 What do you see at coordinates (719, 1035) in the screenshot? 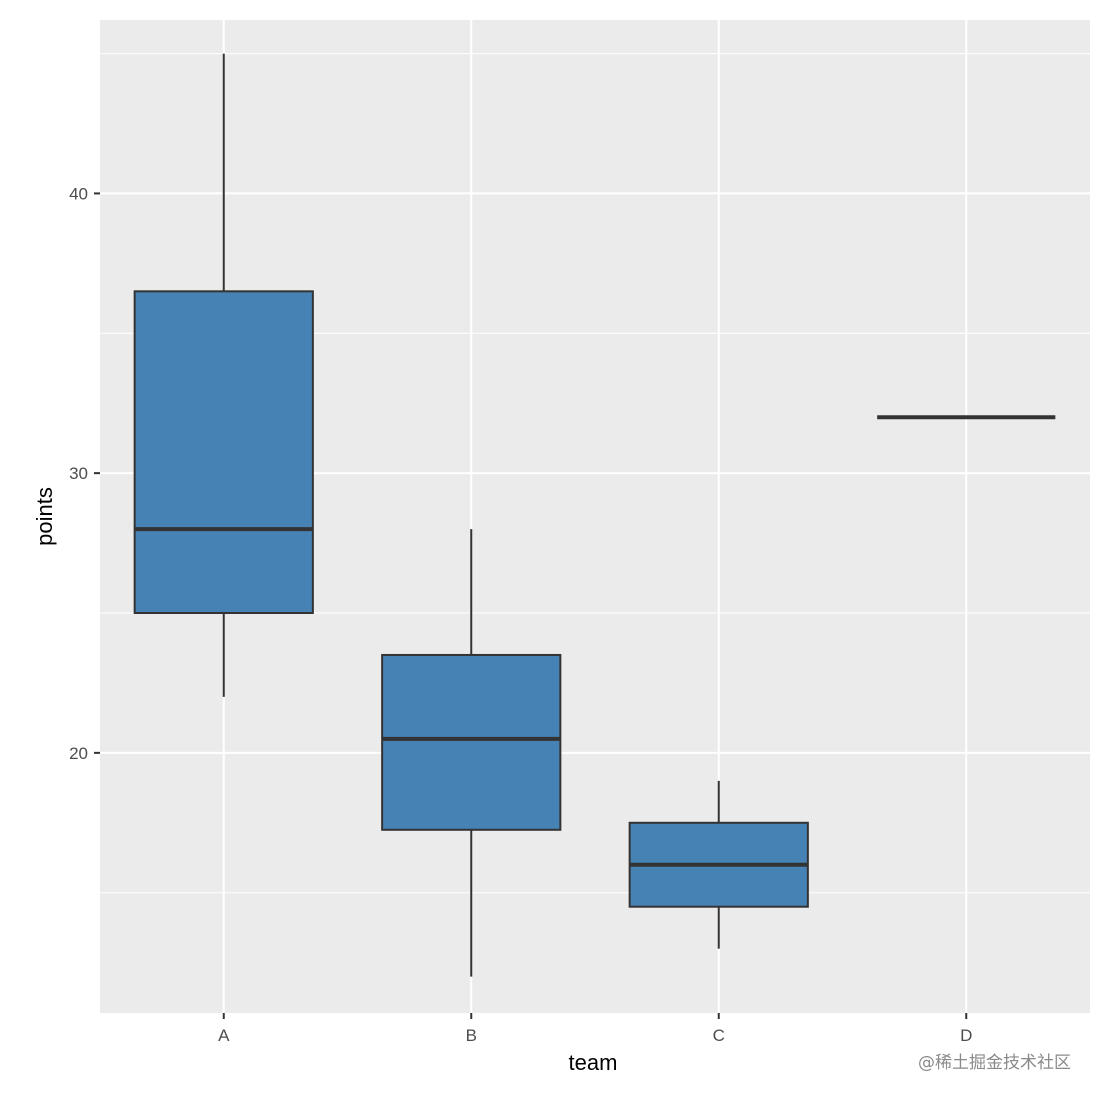
I see `x-tick-label: C` at bounding box center [719, 1035].